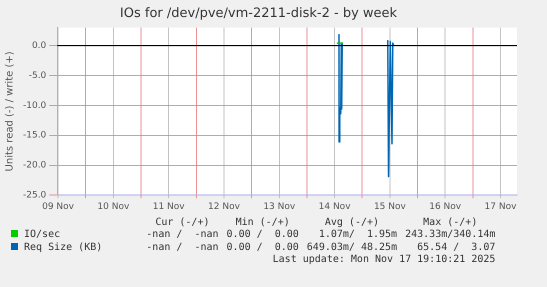  I want to click on legend-label: IO/sec, so click(42, 234).